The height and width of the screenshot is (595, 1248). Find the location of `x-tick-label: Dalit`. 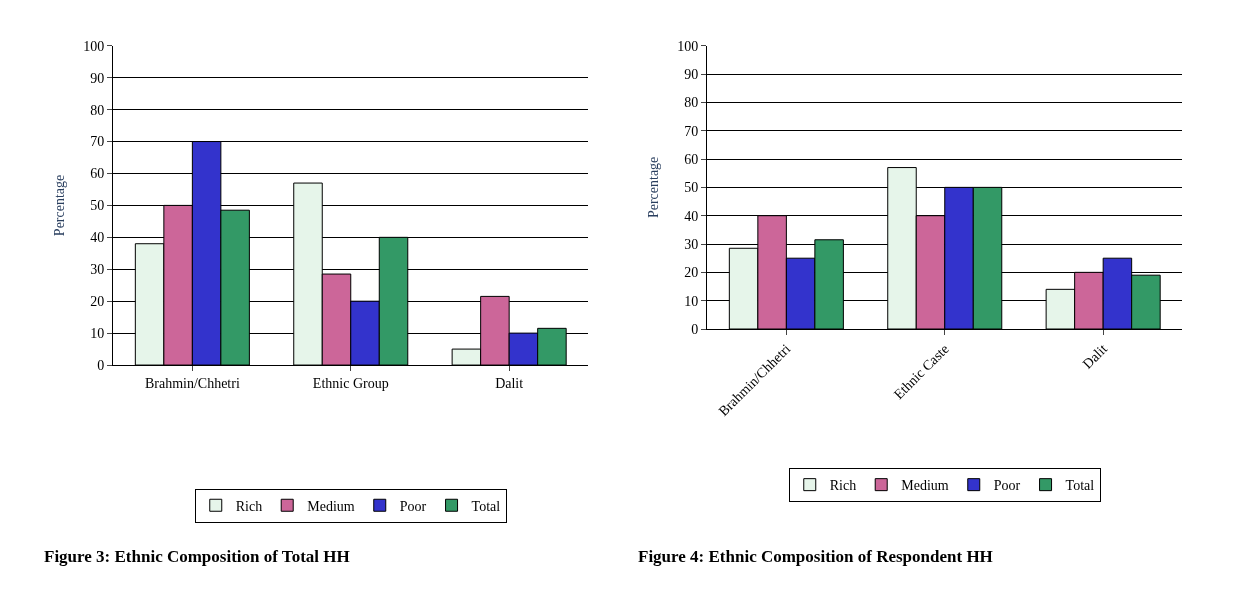

x-tick-label: Dalit is located at coordinates (509, 383).